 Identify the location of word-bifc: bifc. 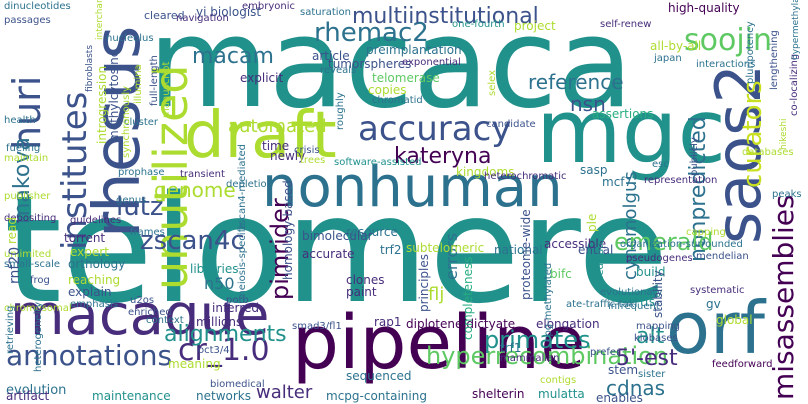
(561, 274).